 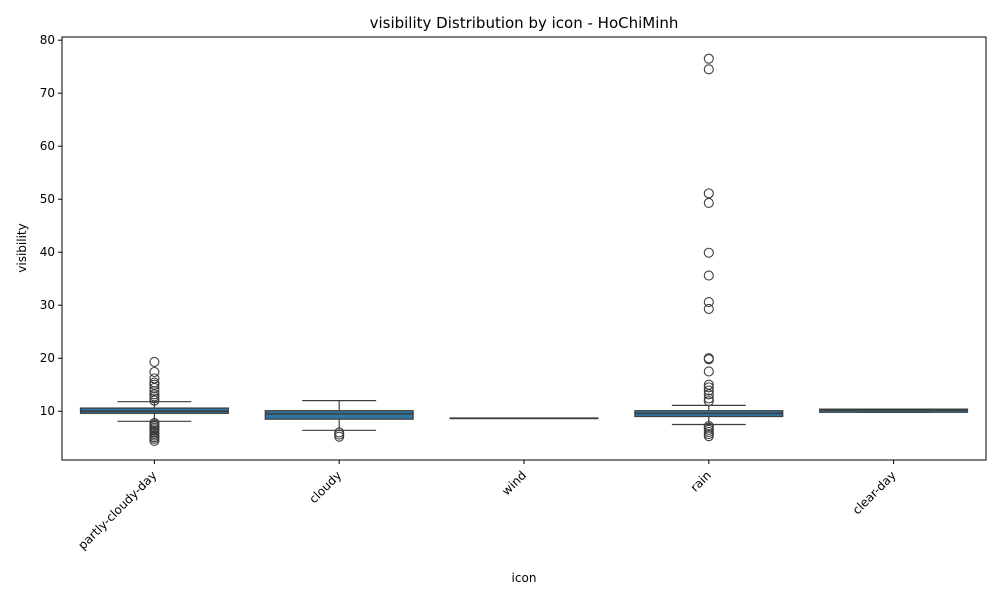 I want to click on x-tick-label: partly-cloudy-day, so click(x=117, y=510).